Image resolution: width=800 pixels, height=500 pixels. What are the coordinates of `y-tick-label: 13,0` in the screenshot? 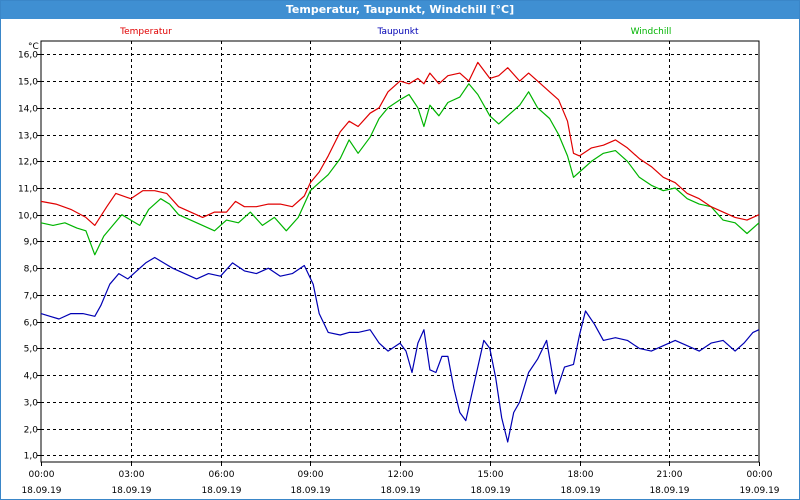 It's located at (28, 137).